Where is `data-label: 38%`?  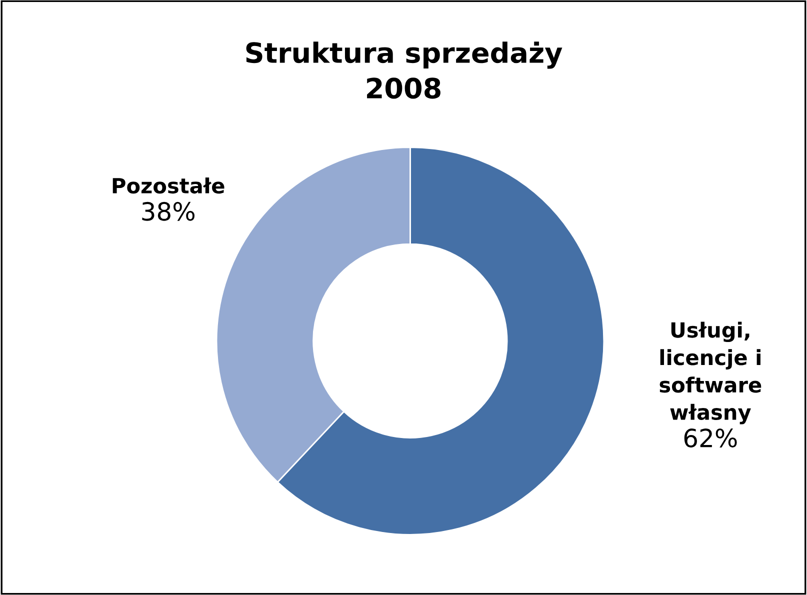
data-label: 38% is located at coordinates (168, 211).